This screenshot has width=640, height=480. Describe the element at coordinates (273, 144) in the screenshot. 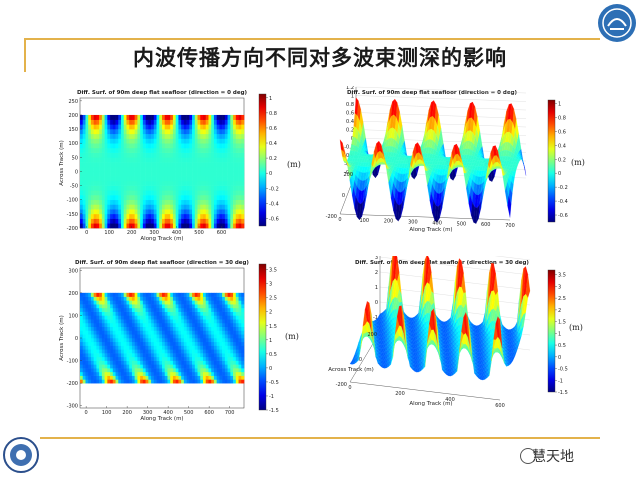

I see `heatmap-0deg-colorbar-tick: 0.4` at that location.